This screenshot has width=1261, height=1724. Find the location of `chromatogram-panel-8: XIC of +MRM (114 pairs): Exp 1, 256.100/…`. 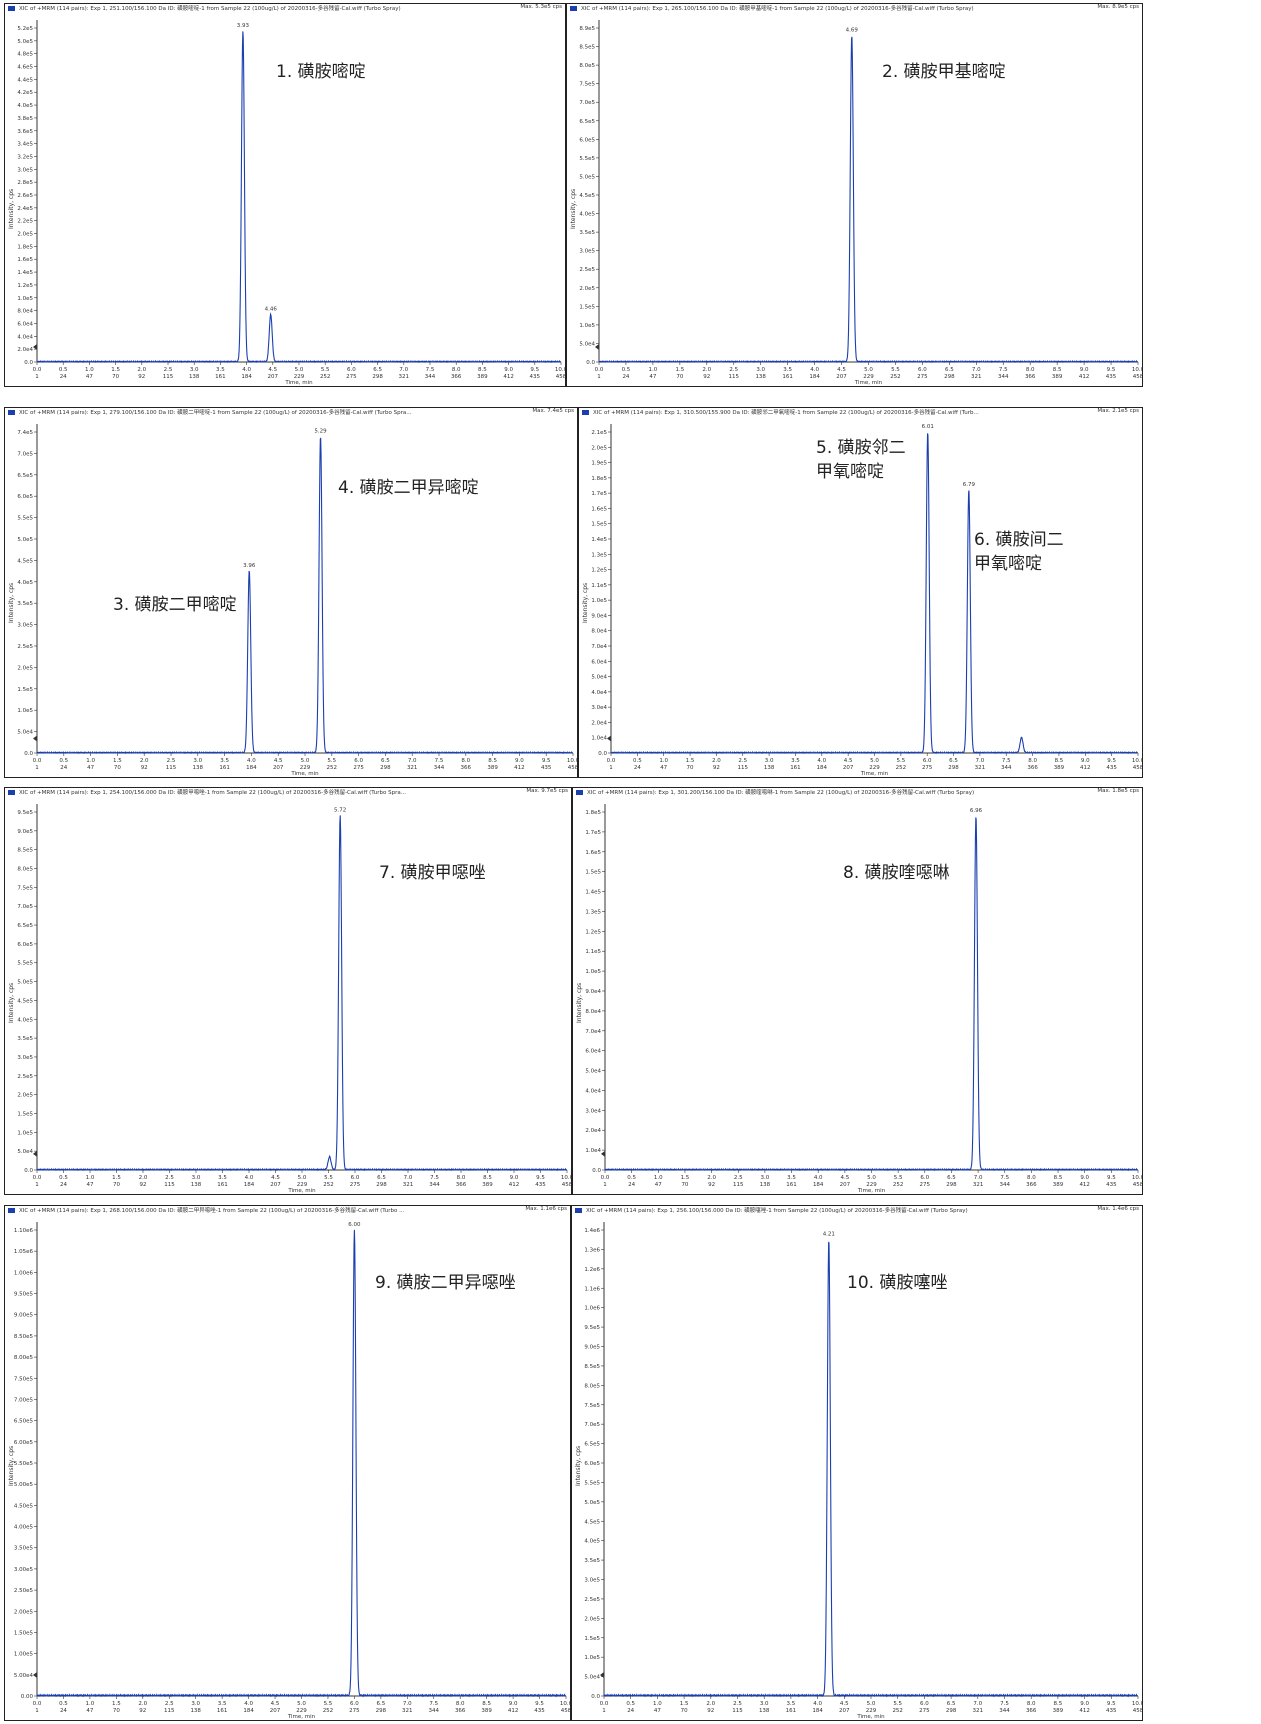

chromatogram-panel-8: XIC of +MRM (114 pairs): Exp 1, 256.100/… is located at coordinates (857, 1463).